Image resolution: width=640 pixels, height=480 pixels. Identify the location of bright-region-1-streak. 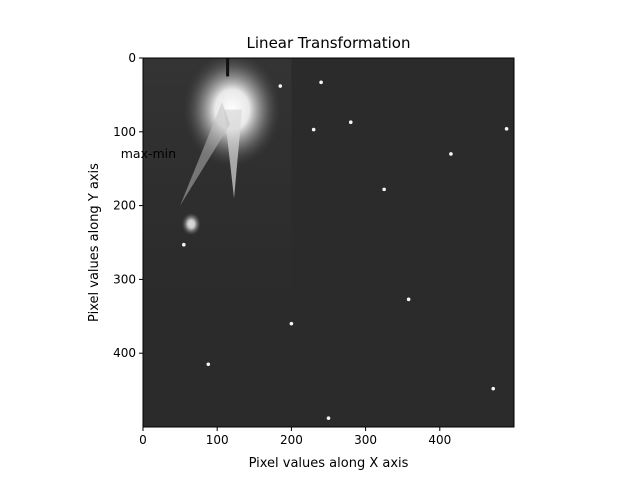
(205, 154).